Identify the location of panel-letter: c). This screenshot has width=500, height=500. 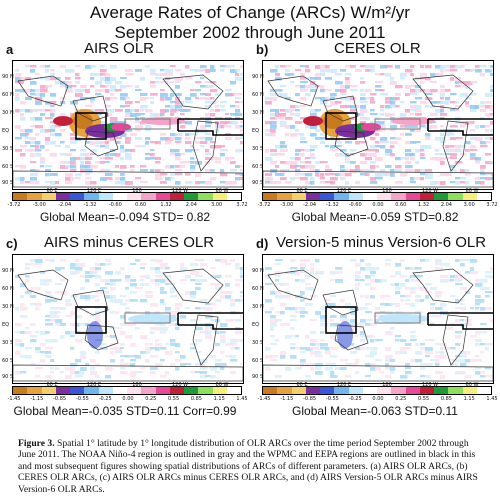
(12, 243).